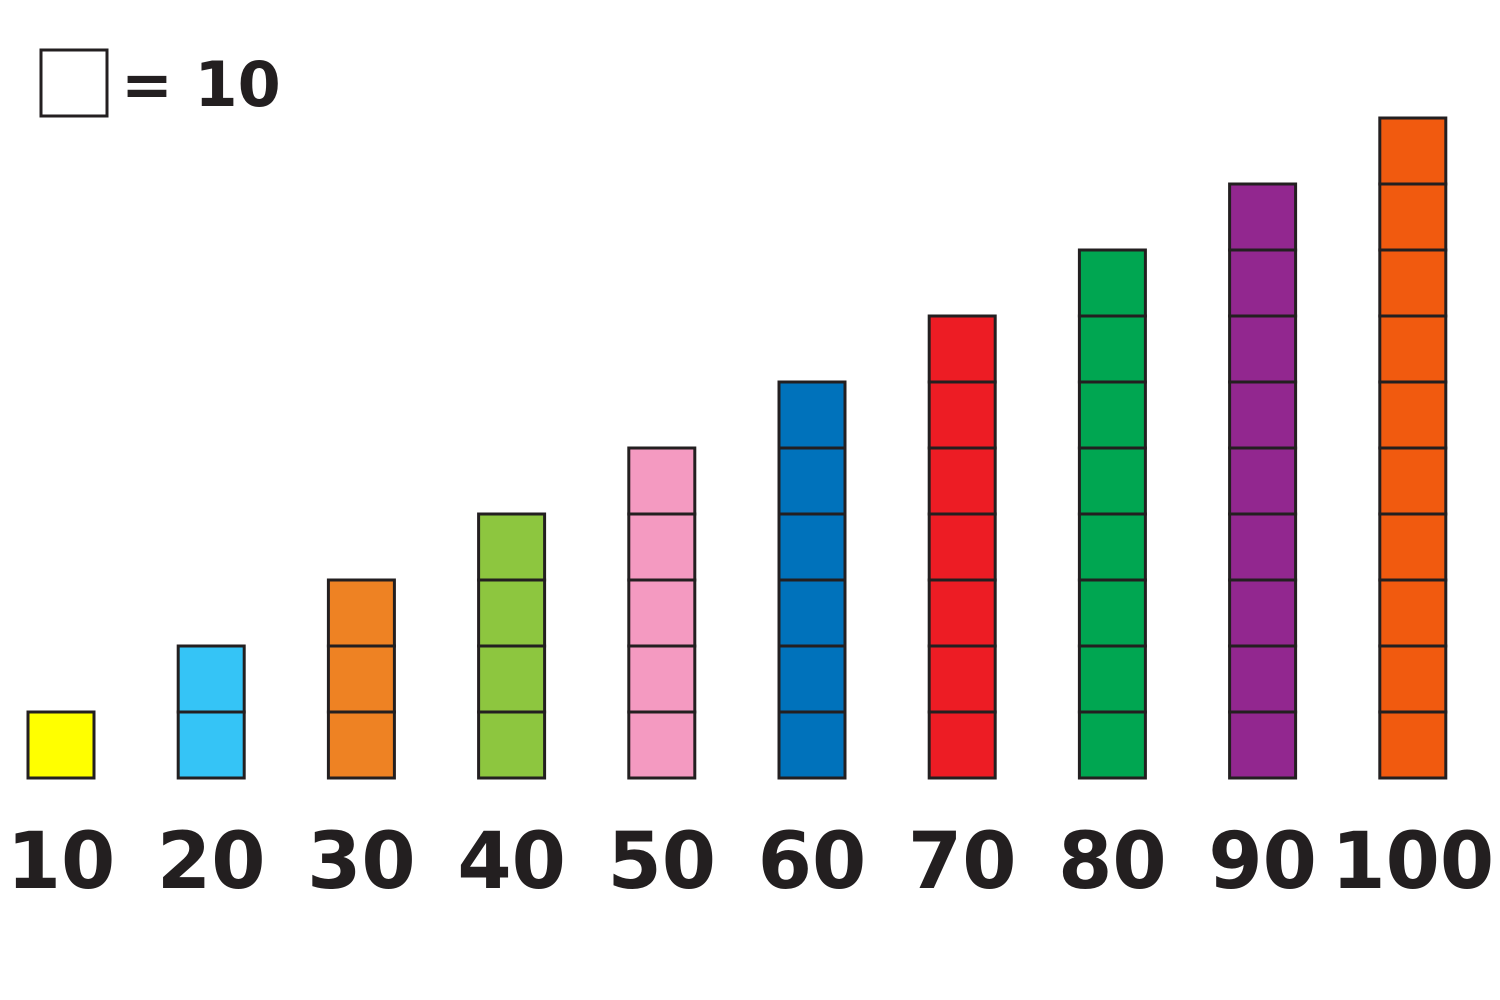 This screenshot has width=1500, height=1000. What do you see at coordinates (962, 862) in the screenshot?
I see `category-label: 70` at bounding box center [962, 862].